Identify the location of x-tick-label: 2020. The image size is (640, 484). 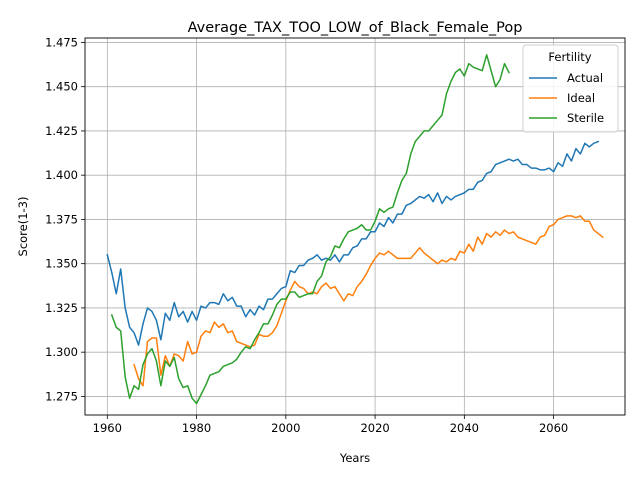
(374, 428).